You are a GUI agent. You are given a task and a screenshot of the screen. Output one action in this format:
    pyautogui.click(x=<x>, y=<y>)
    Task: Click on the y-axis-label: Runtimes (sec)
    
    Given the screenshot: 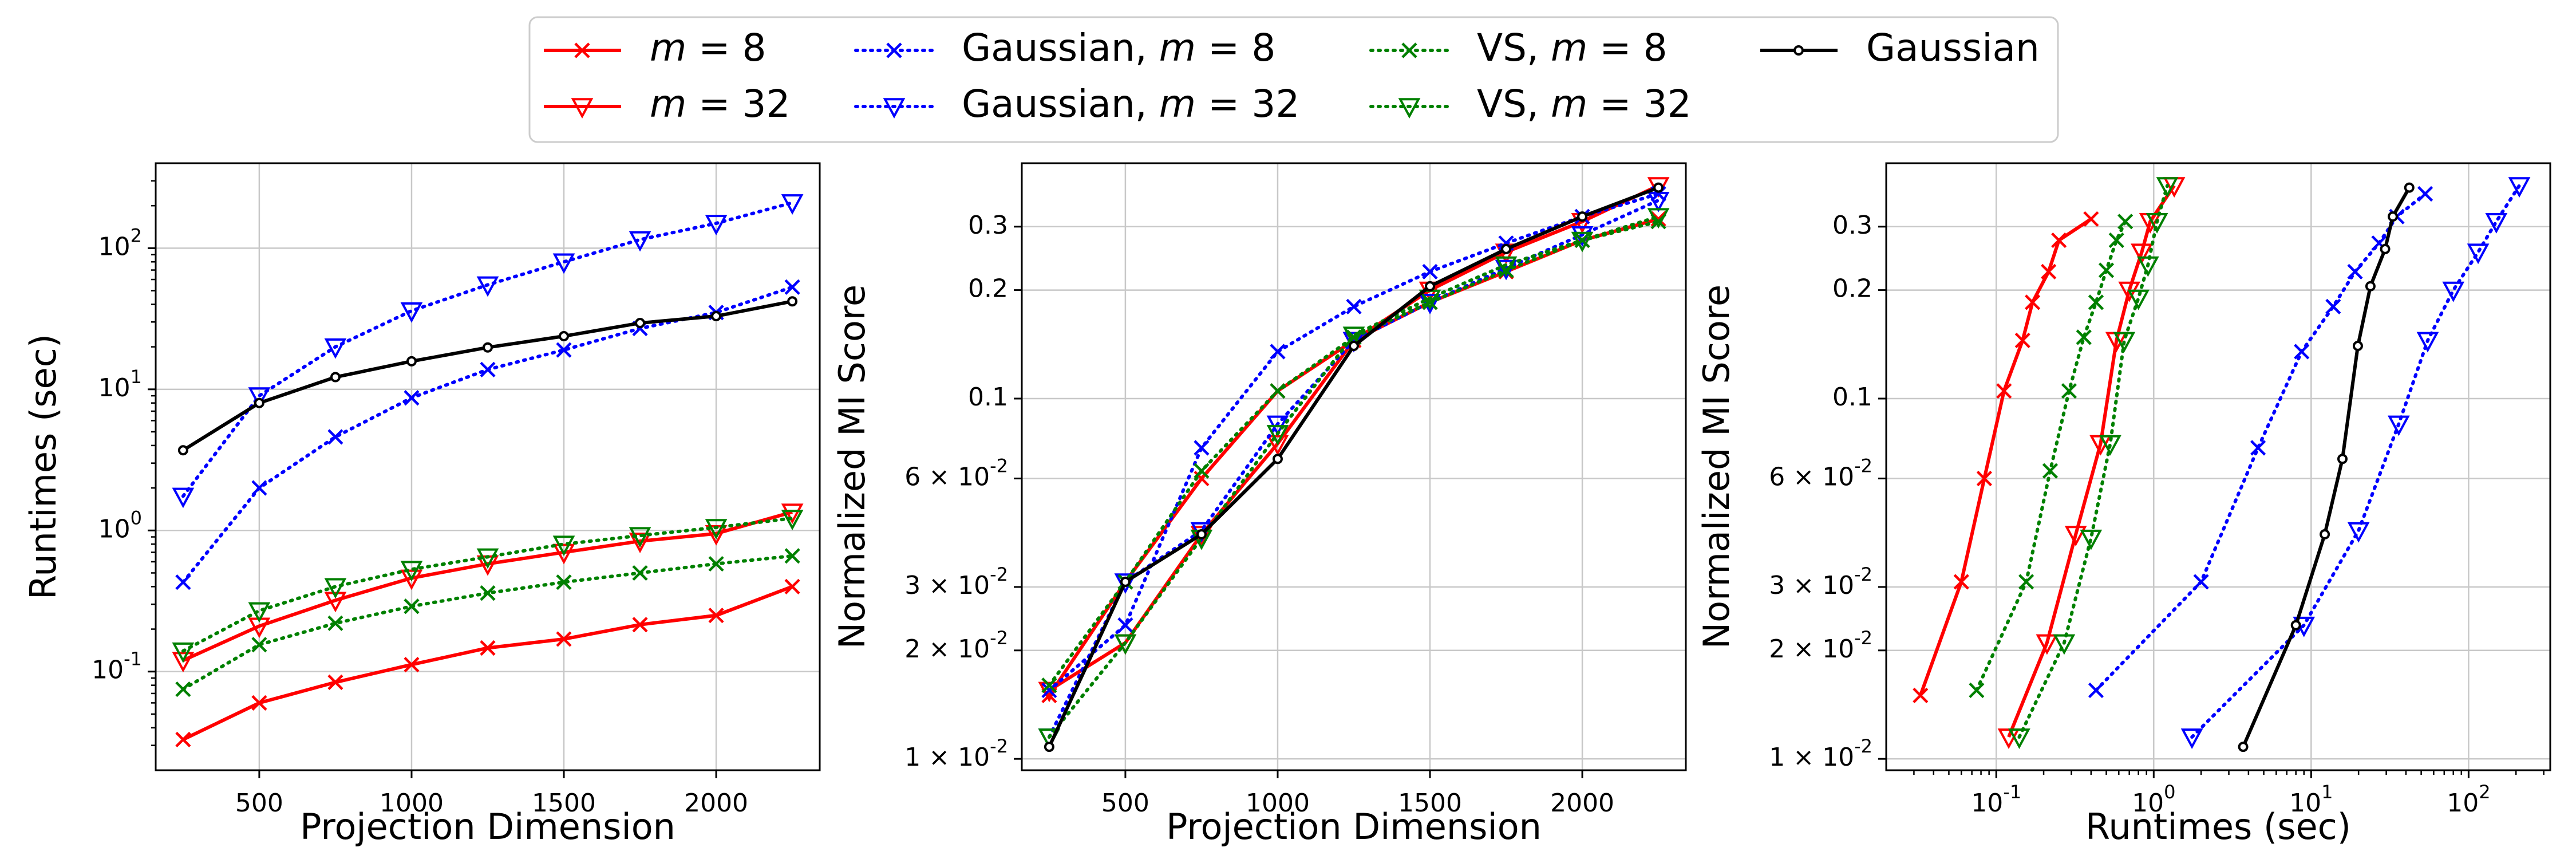 What is the action you would take?
    pyautogui.click(x=43, y=467)
    